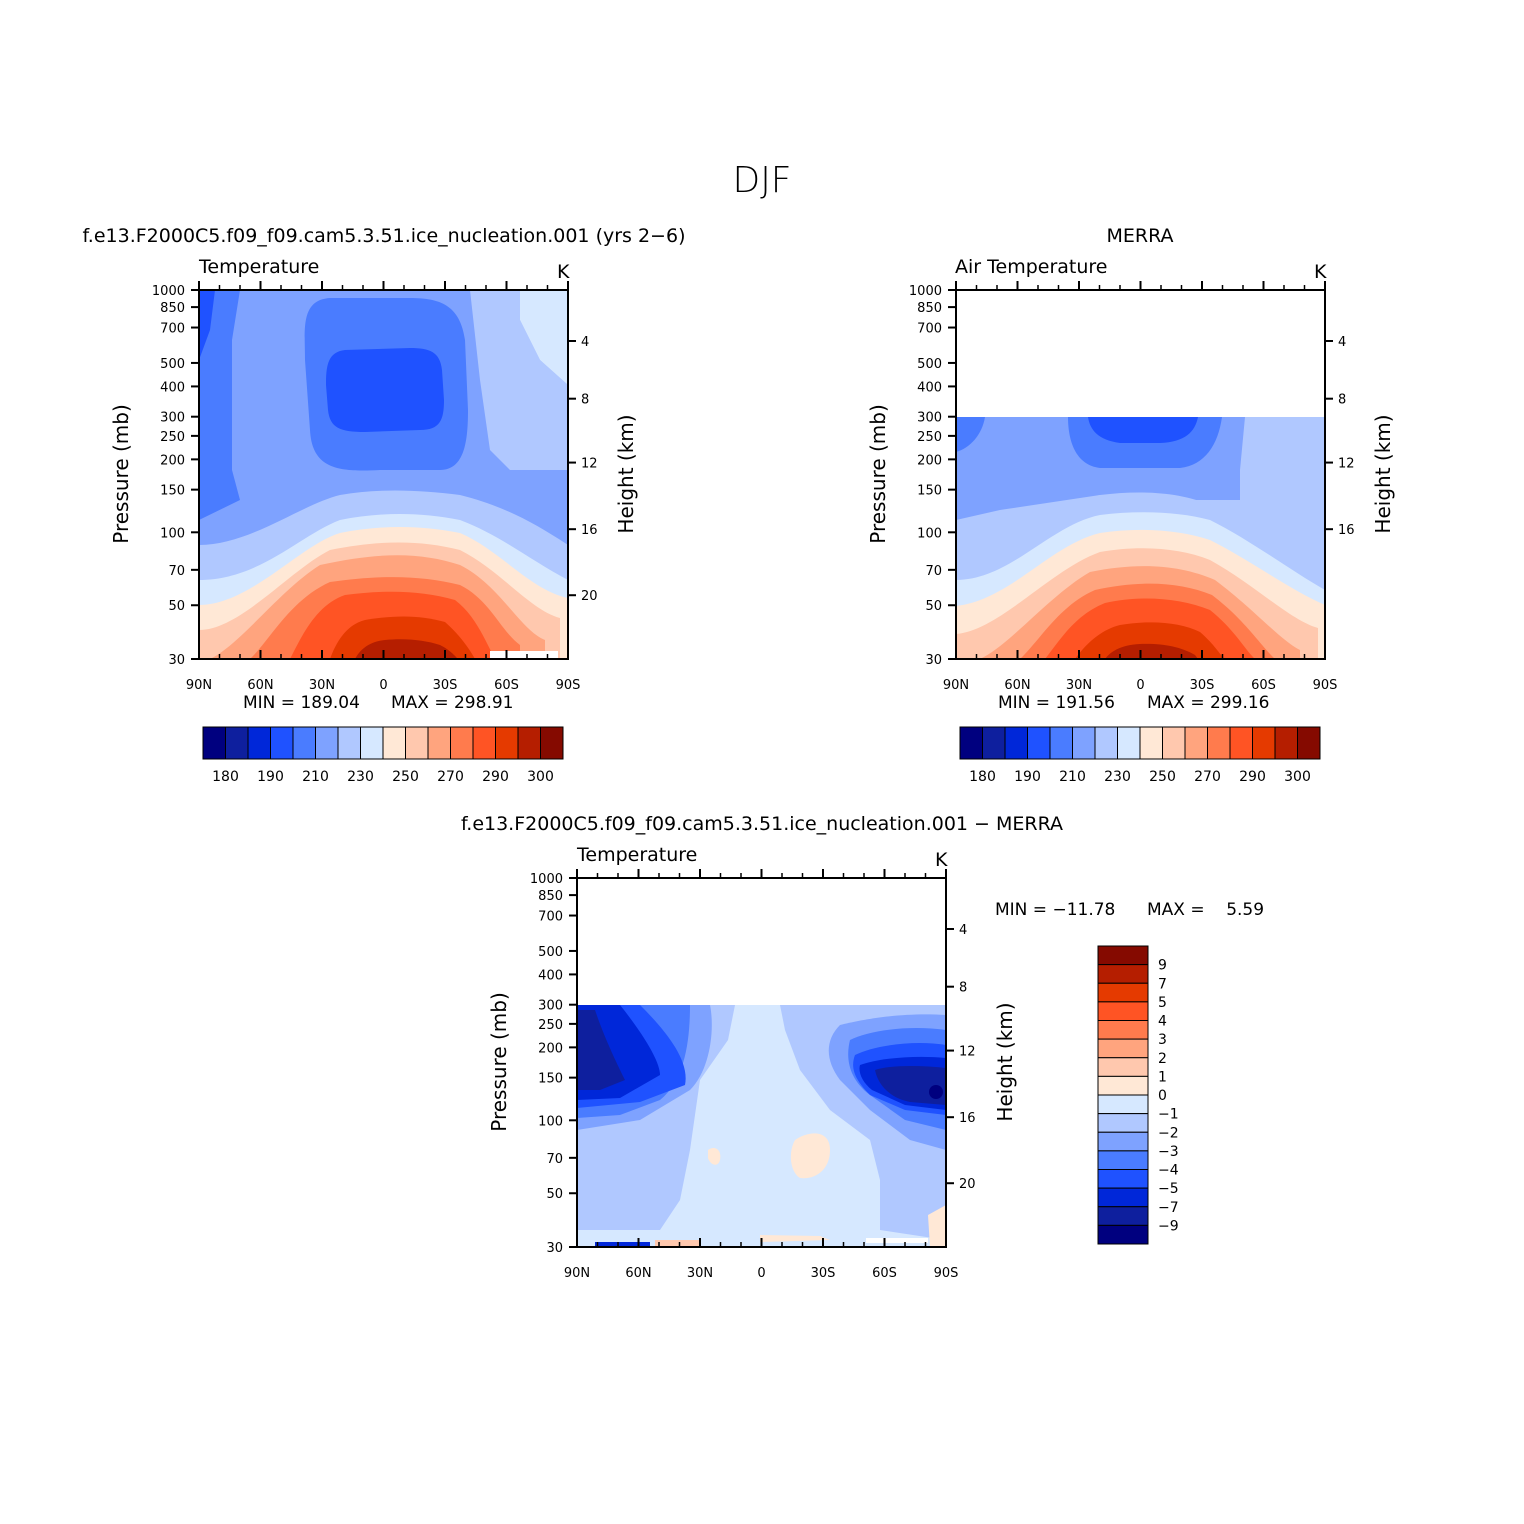 The height and width of the screenshot is (1524, 1524). I want to click on y-tick-label: 300, so click(550, 1006).